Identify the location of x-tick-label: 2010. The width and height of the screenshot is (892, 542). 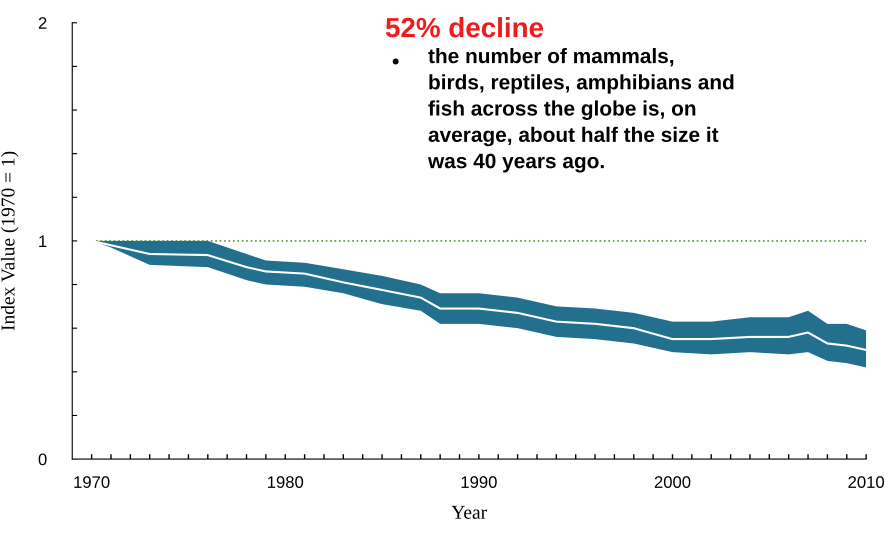
(866, 482).